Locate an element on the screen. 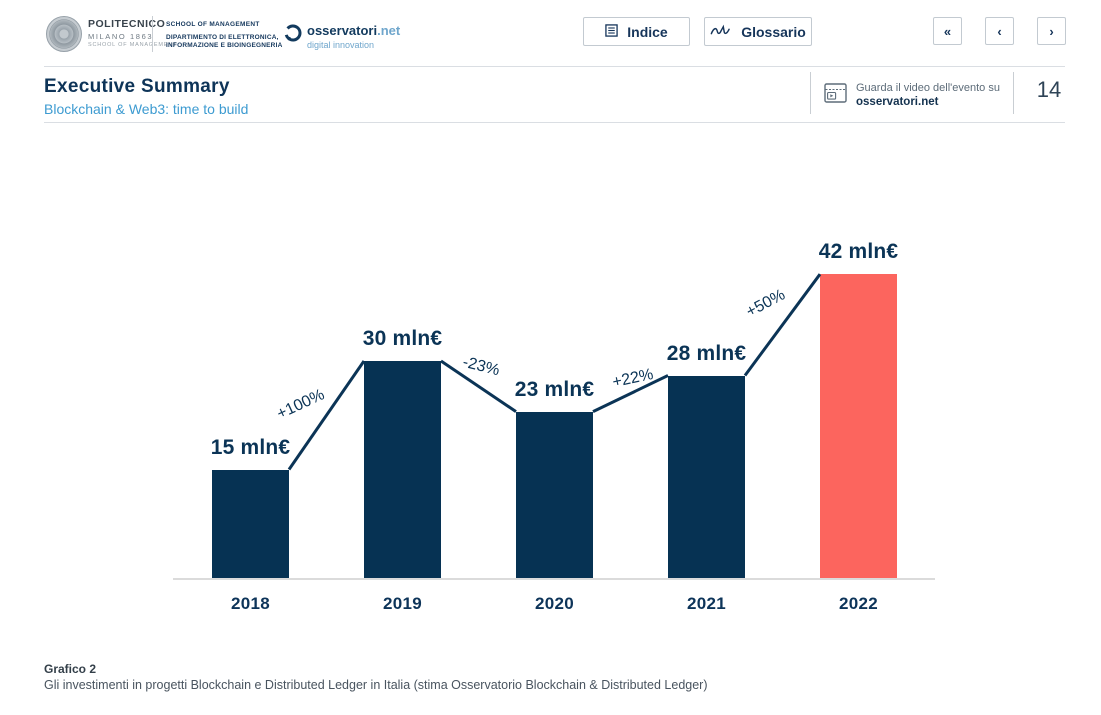 This screenshot has width=1101, height=715. nav-first-button: « is located at coordinates (947, 31).